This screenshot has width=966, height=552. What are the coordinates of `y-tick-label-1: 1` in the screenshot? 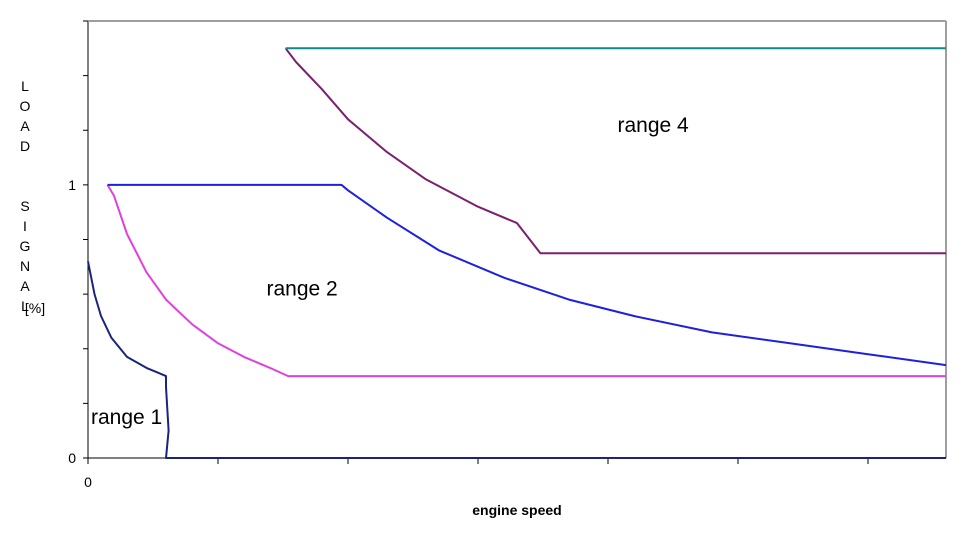 It's located at (72, 185).